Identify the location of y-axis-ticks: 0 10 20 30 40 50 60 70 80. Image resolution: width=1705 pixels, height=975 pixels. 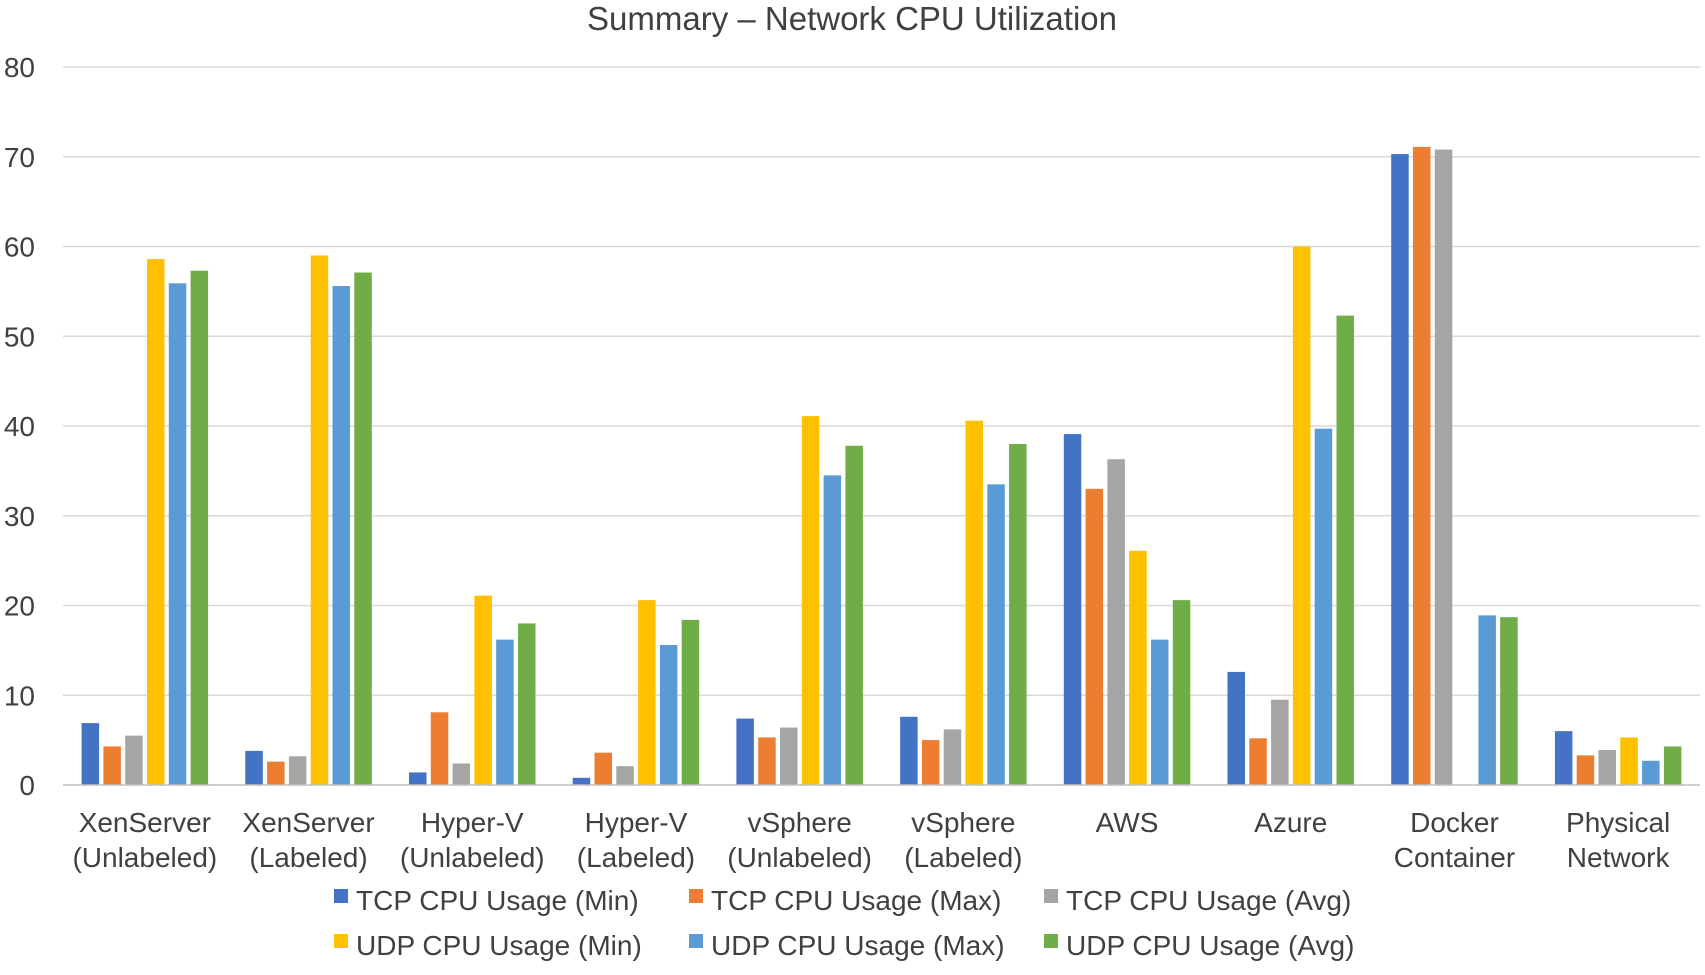
(19, 426).